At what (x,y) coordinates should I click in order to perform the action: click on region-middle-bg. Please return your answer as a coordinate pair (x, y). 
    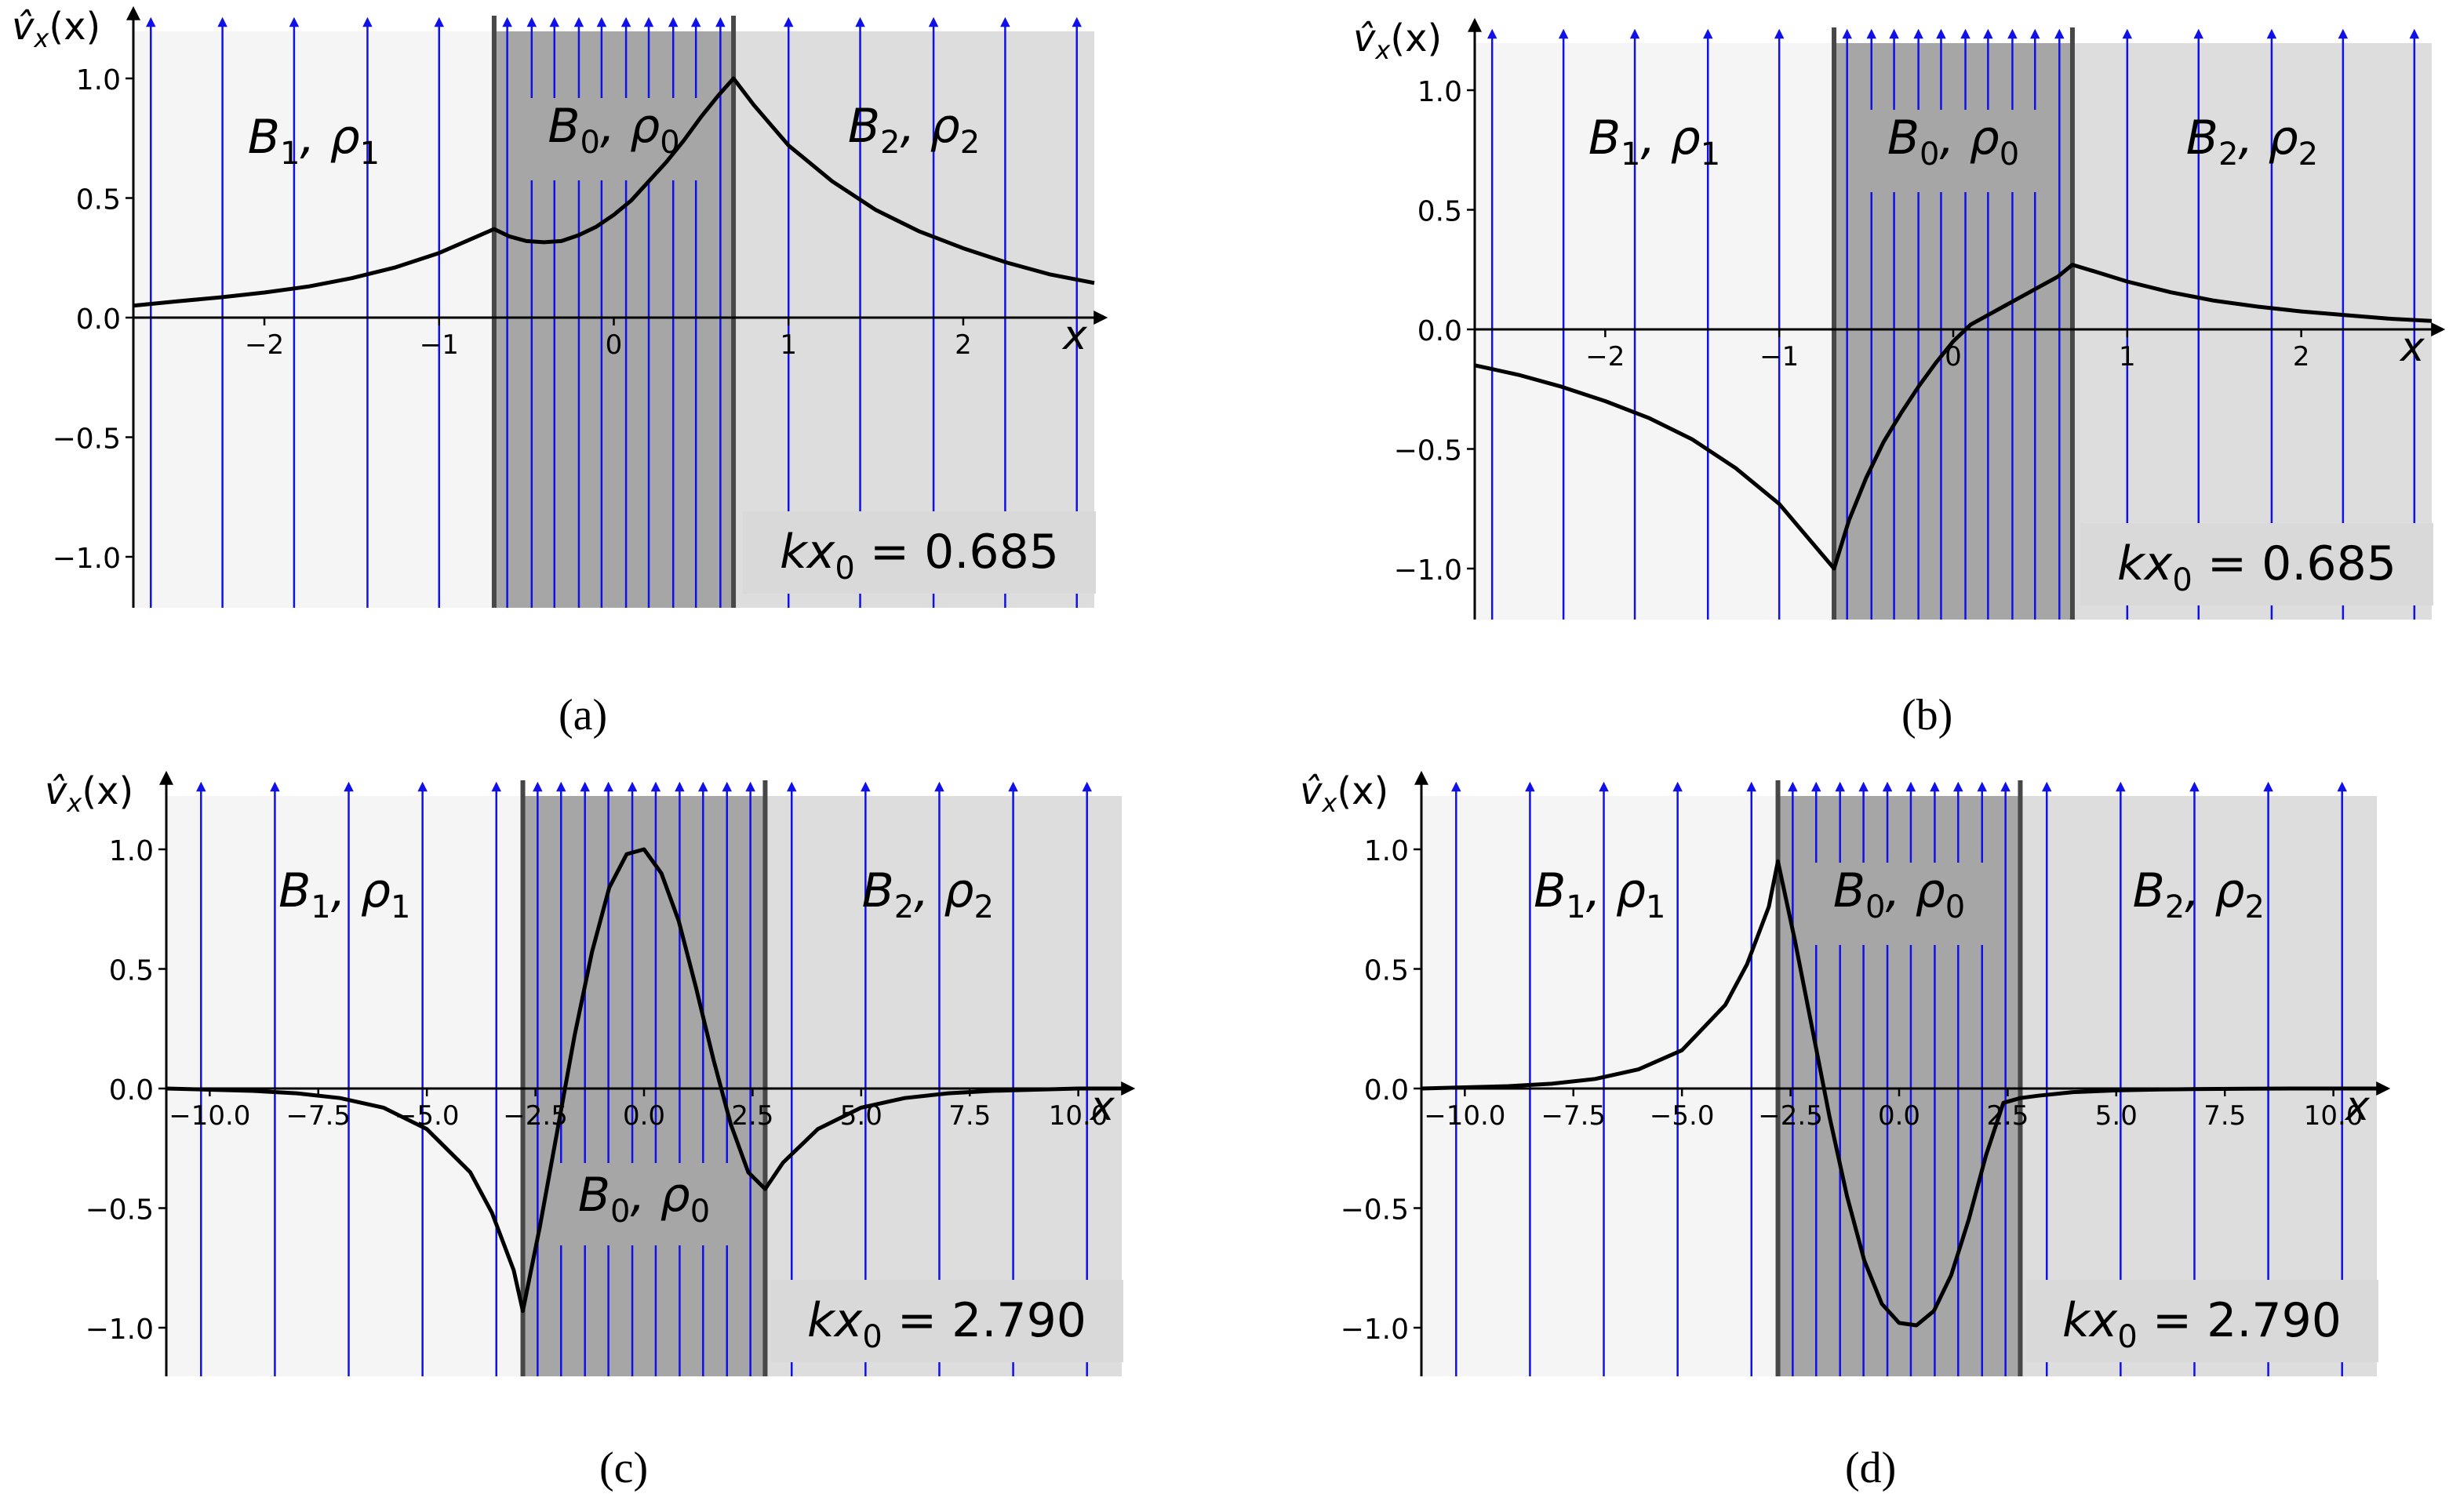
    Looking at the image, I should click on (644, 1086).